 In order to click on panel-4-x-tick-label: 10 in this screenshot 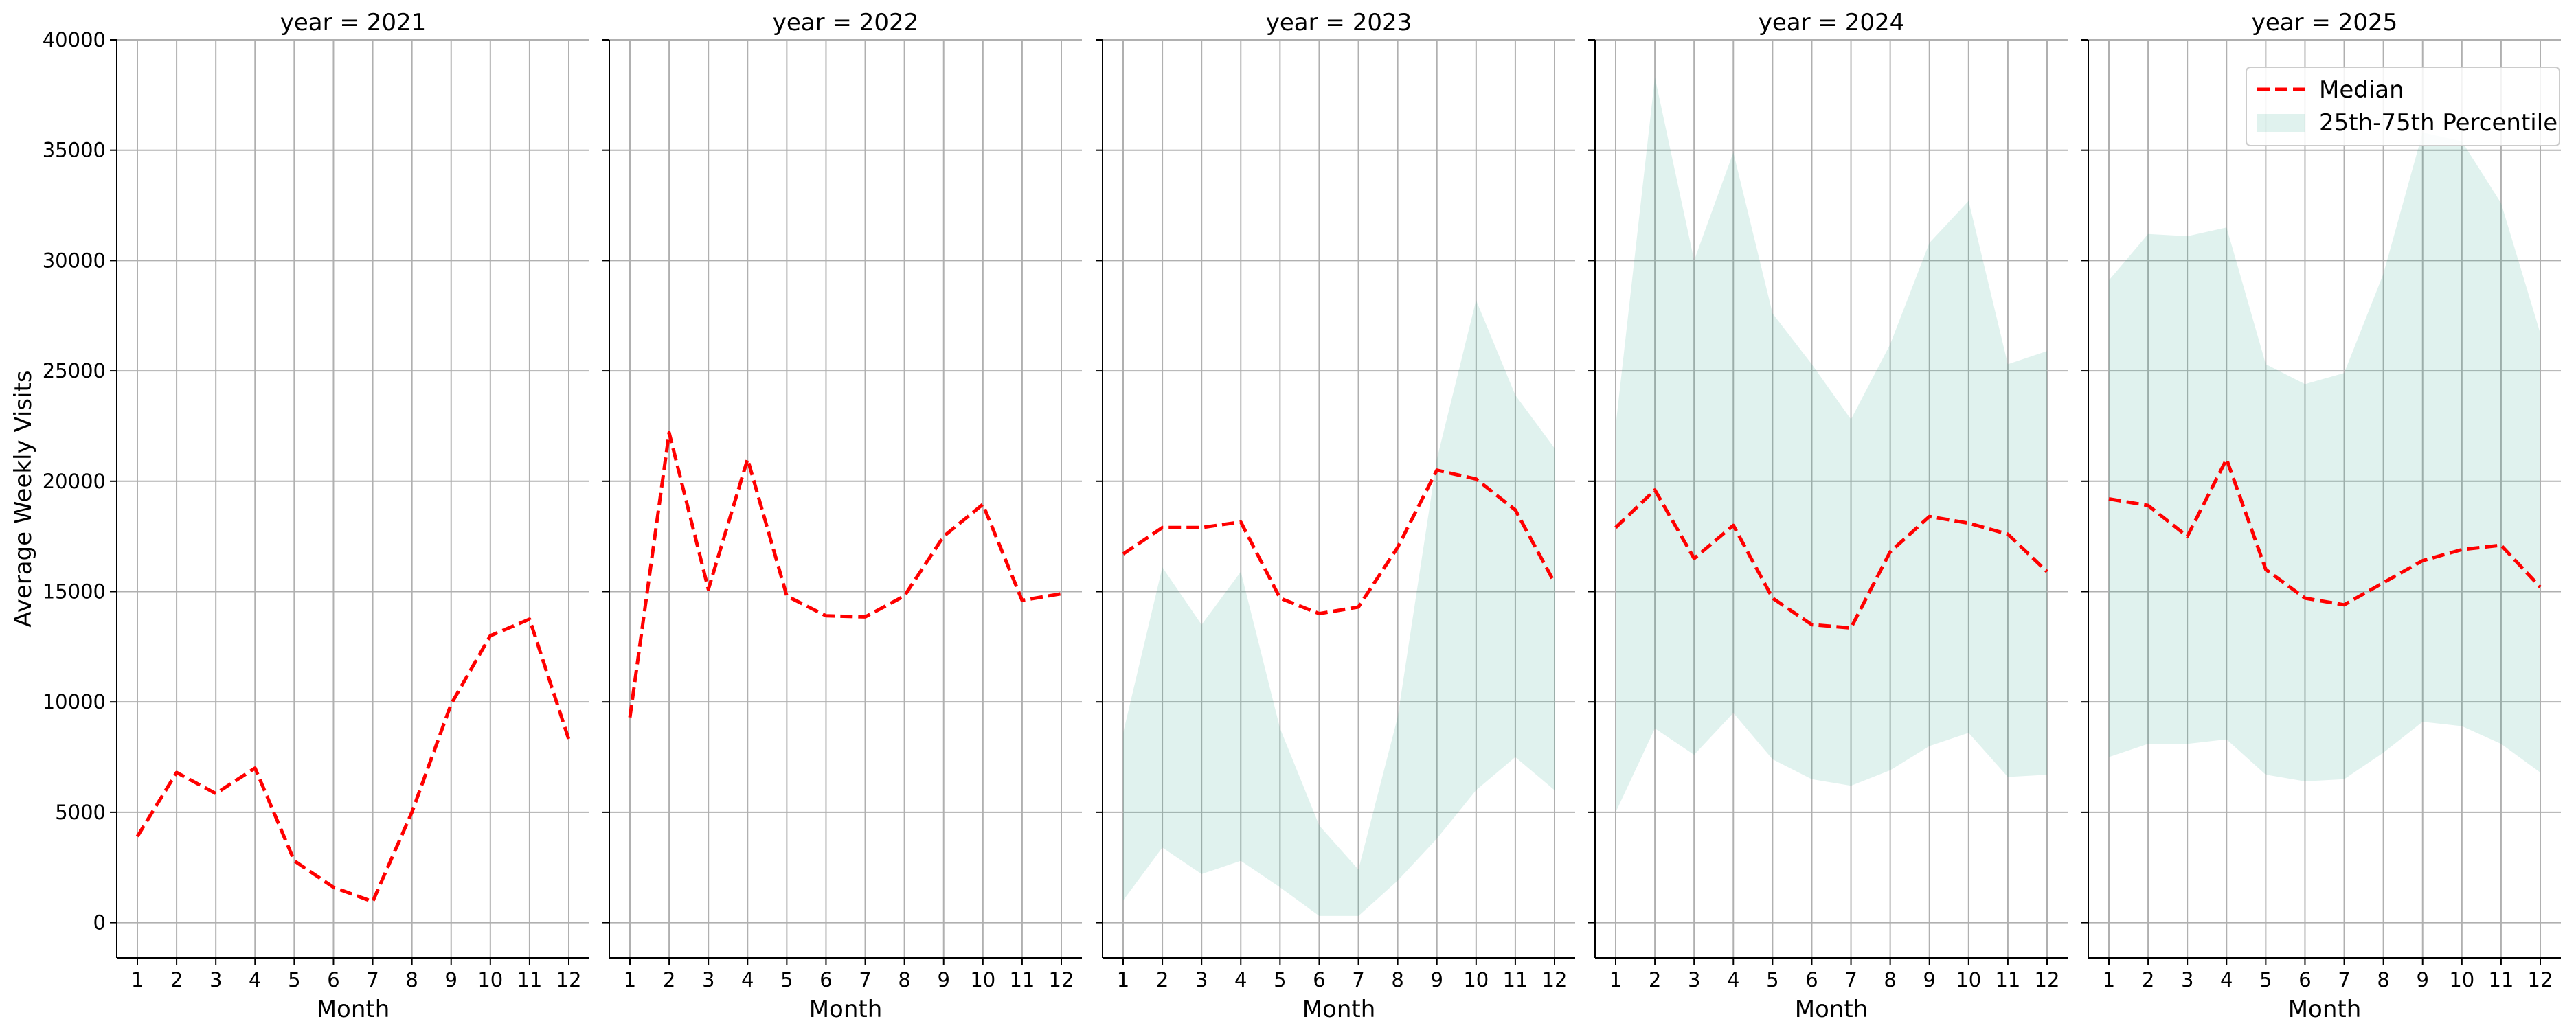, I will do `click(1968, 980)`.